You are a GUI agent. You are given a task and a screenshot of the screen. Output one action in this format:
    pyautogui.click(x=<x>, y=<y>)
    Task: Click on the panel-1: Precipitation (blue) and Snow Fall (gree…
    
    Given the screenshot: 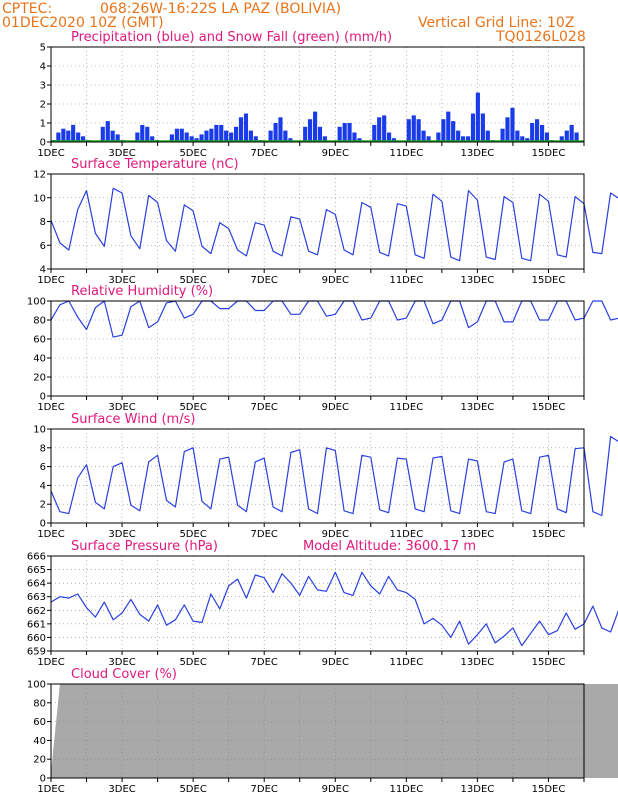 What is the action you would take?
    pyautogui.click(x=311, y=94)
    